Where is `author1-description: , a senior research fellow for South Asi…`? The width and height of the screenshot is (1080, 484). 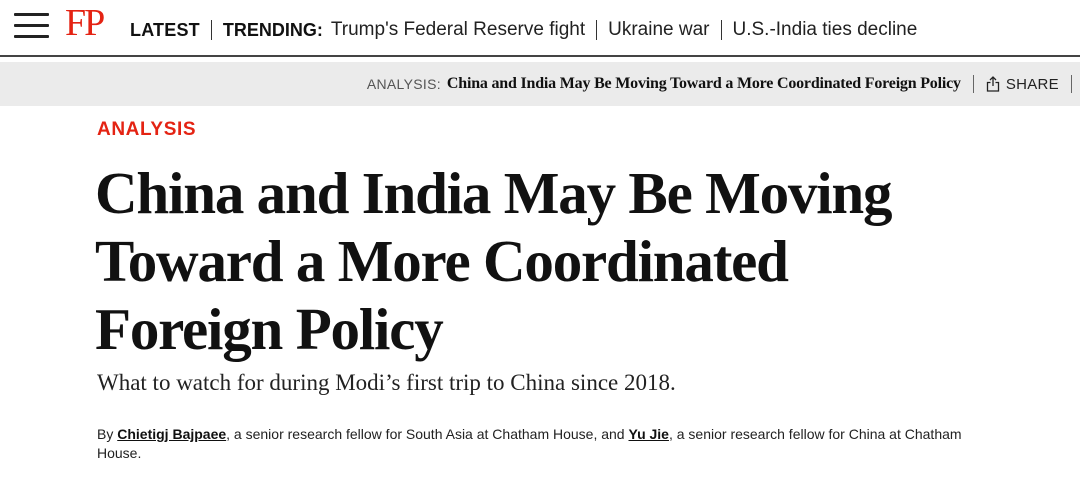 author1-description: , a senior research fellow for South Asi… is located at coordinates (427, 434).